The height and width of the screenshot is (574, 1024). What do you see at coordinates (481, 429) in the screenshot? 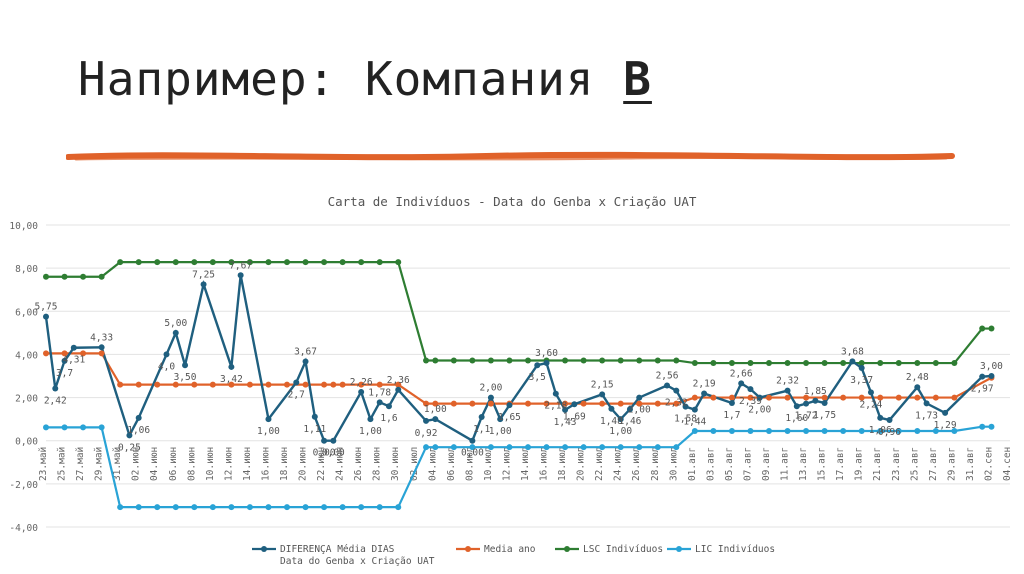
I see `data-label: 1,1` at bounding box center [481, 429].